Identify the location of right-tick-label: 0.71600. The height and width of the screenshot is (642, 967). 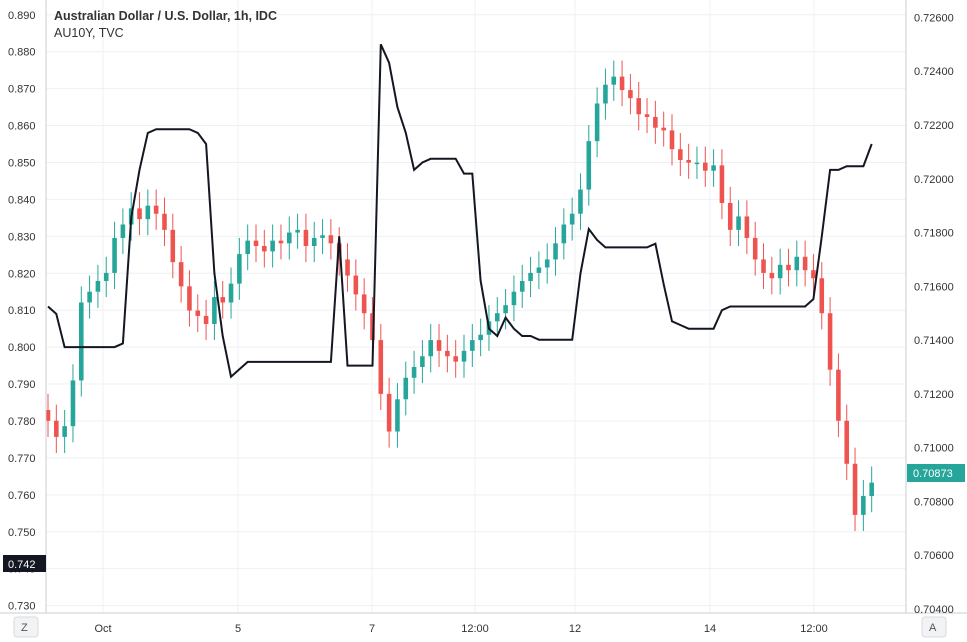
(934, 287).